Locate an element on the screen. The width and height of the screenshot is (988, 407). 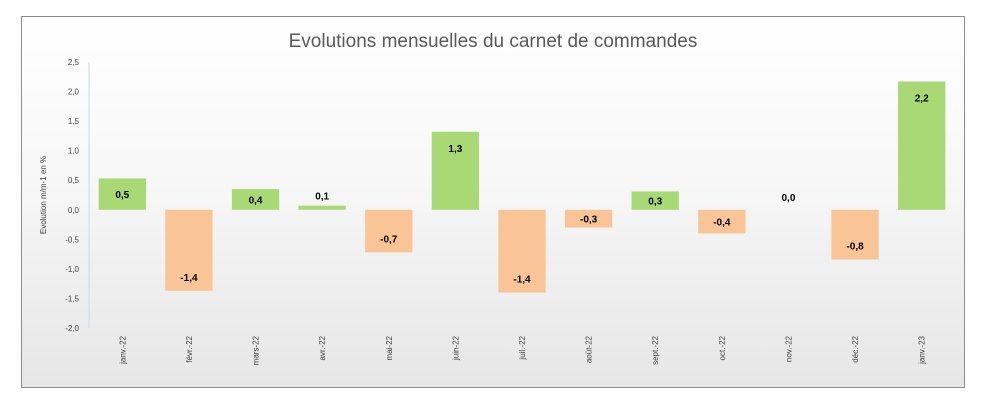
data-label: -0,8 is located at coordinates (855, 246).